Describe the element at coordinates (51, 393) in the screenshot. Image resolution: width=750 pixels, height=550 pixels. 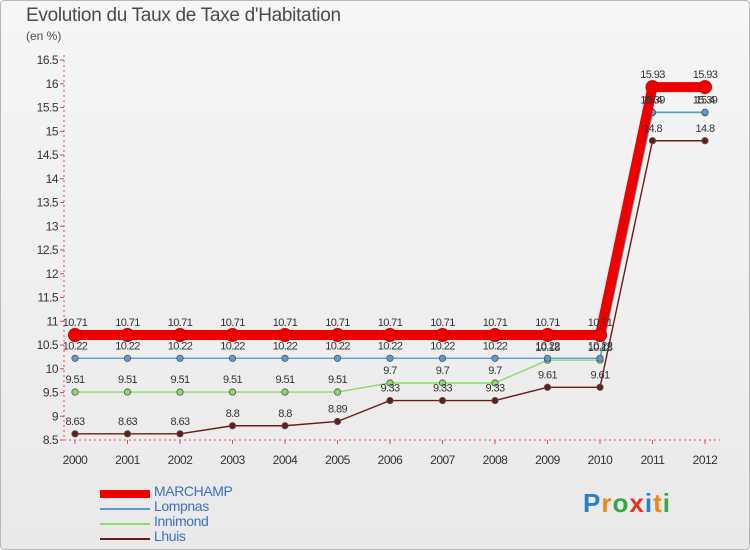
I see `y-tick-label: 9.5` at that location.